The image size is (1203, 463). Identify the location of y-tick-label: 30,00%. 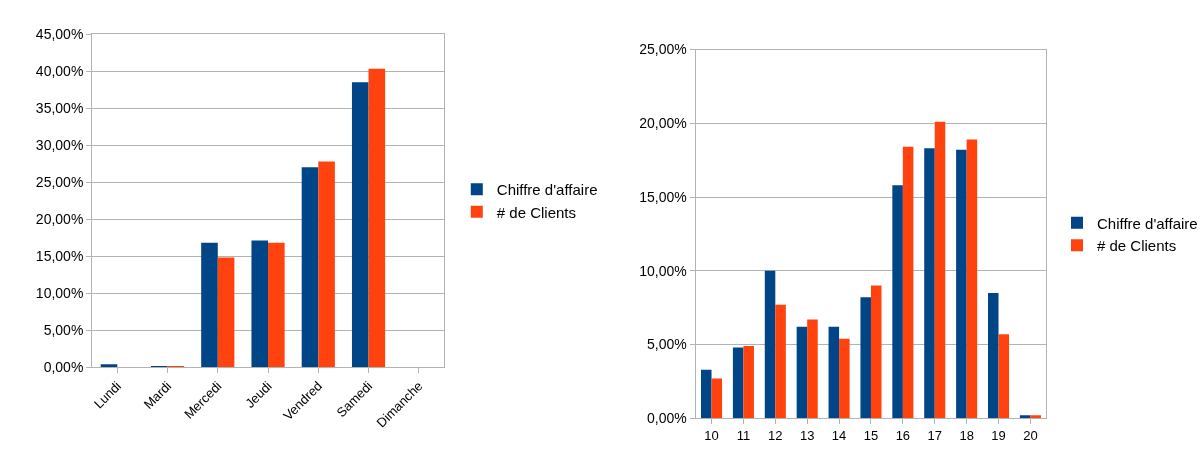
(59, 145).